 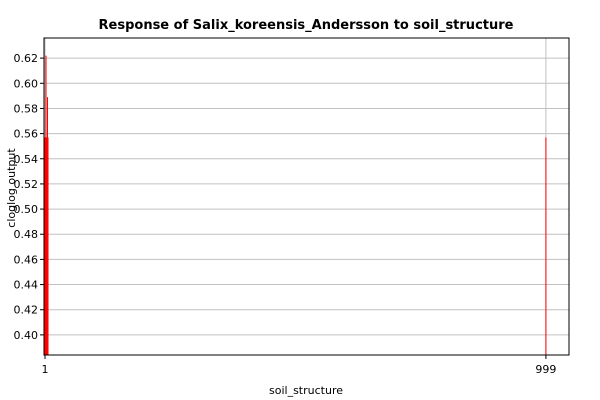 What do you see at coordinates (26, 209) in the screenshot?
I see `y-tick-label: 0.50` at bounding box center [26, 209].